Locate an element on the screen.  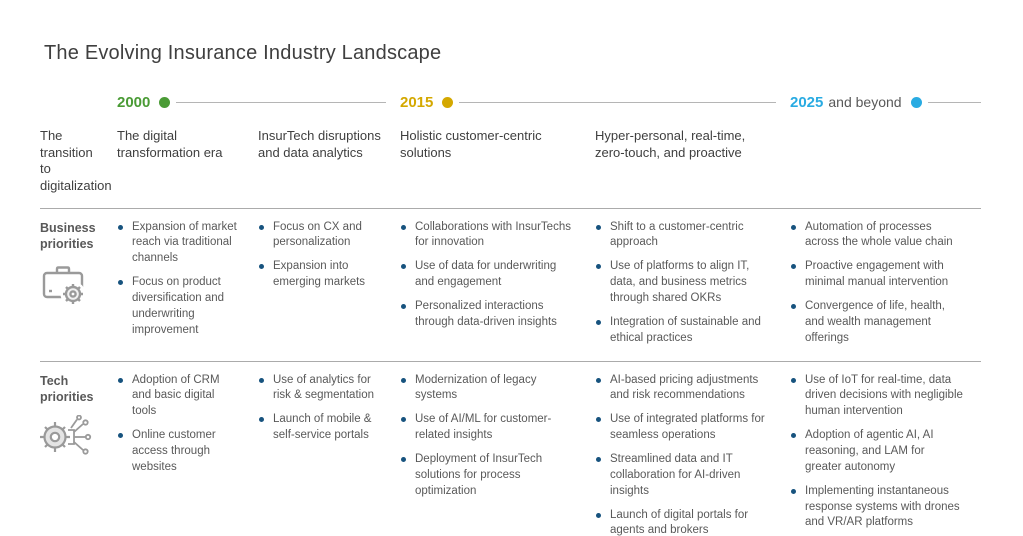
timeline-segment-2000: 2000 is located at coordinates (258, 102).